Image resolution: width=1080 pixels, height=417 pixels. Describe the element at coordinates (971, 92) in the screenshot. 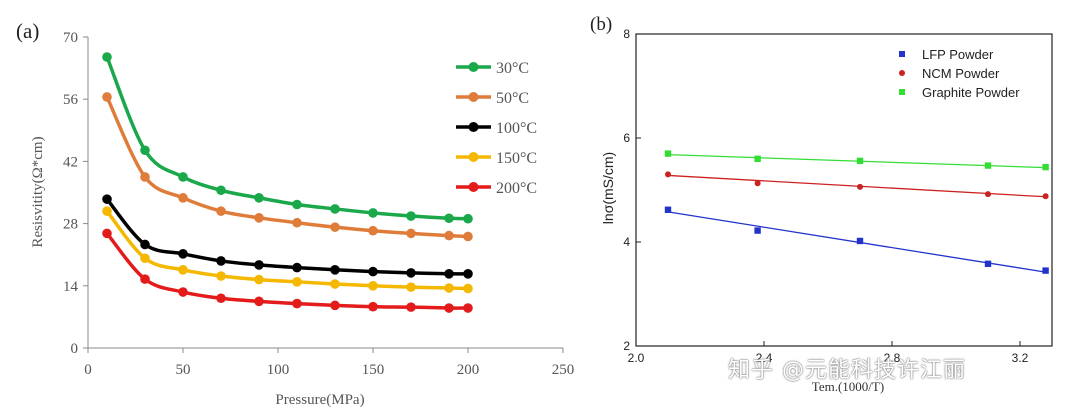

I see `panel-b-legend-entry: Graphite Powder` at that location.